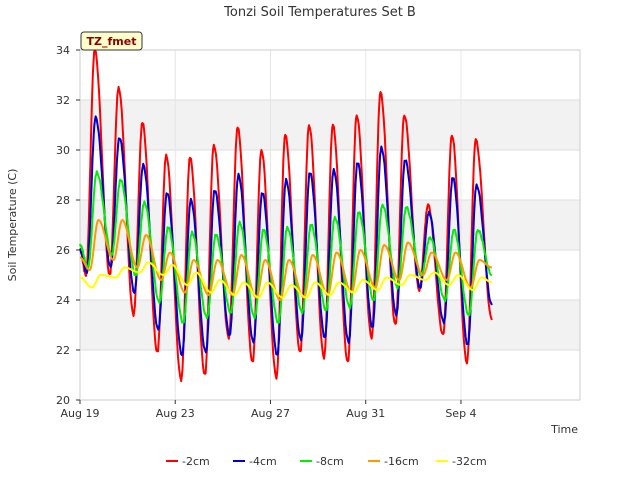 Image resolution: width=640 pixels, height=480 pixels. What do you see at coordinates (63, 400) in the screenshot?
I see `y-tick-label: 20` at bounding box center [63, 400].